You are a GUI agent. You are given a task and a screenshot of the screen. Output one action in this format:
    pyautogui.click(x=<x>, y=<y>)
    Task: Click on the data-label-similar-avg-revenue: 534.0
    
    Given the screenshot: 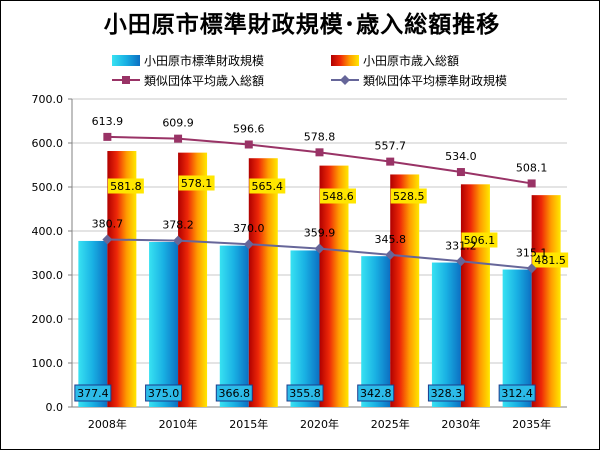 What is the action you would take?
    pyautogui.click(x=461, y=156)
    